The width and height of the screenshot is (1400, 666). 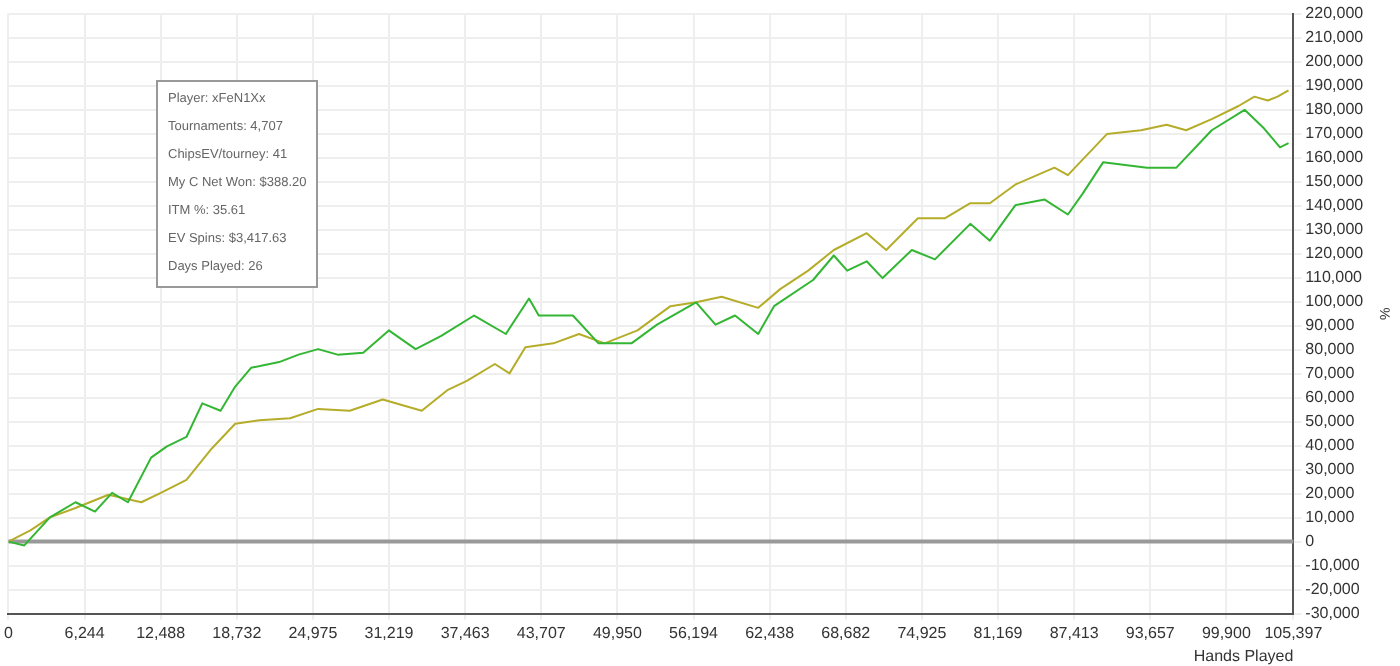 I want to click on x-tick-label: 105,397, so click(x=1294, y=632).